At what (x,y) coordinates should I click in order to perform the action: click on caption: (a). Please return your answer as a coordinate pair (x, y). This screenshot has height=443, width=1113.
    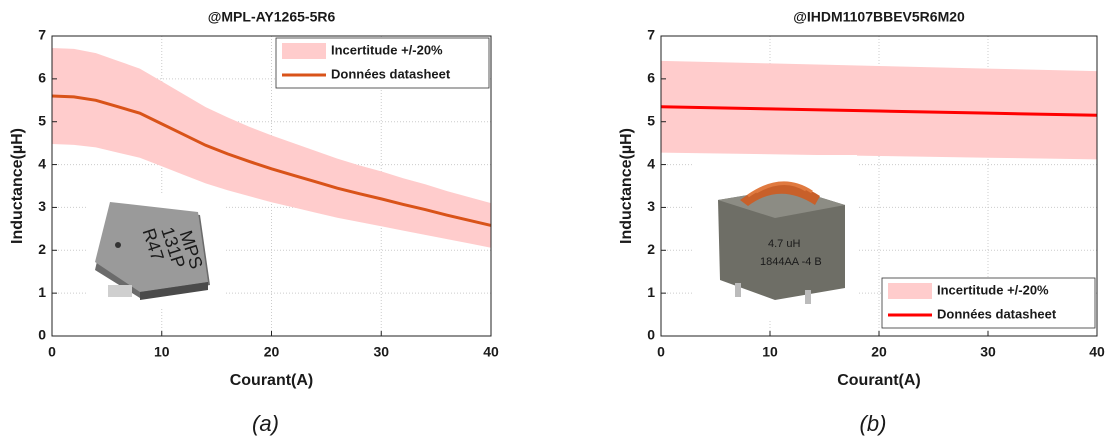
    Looking at the image, I should click on (265, 423).